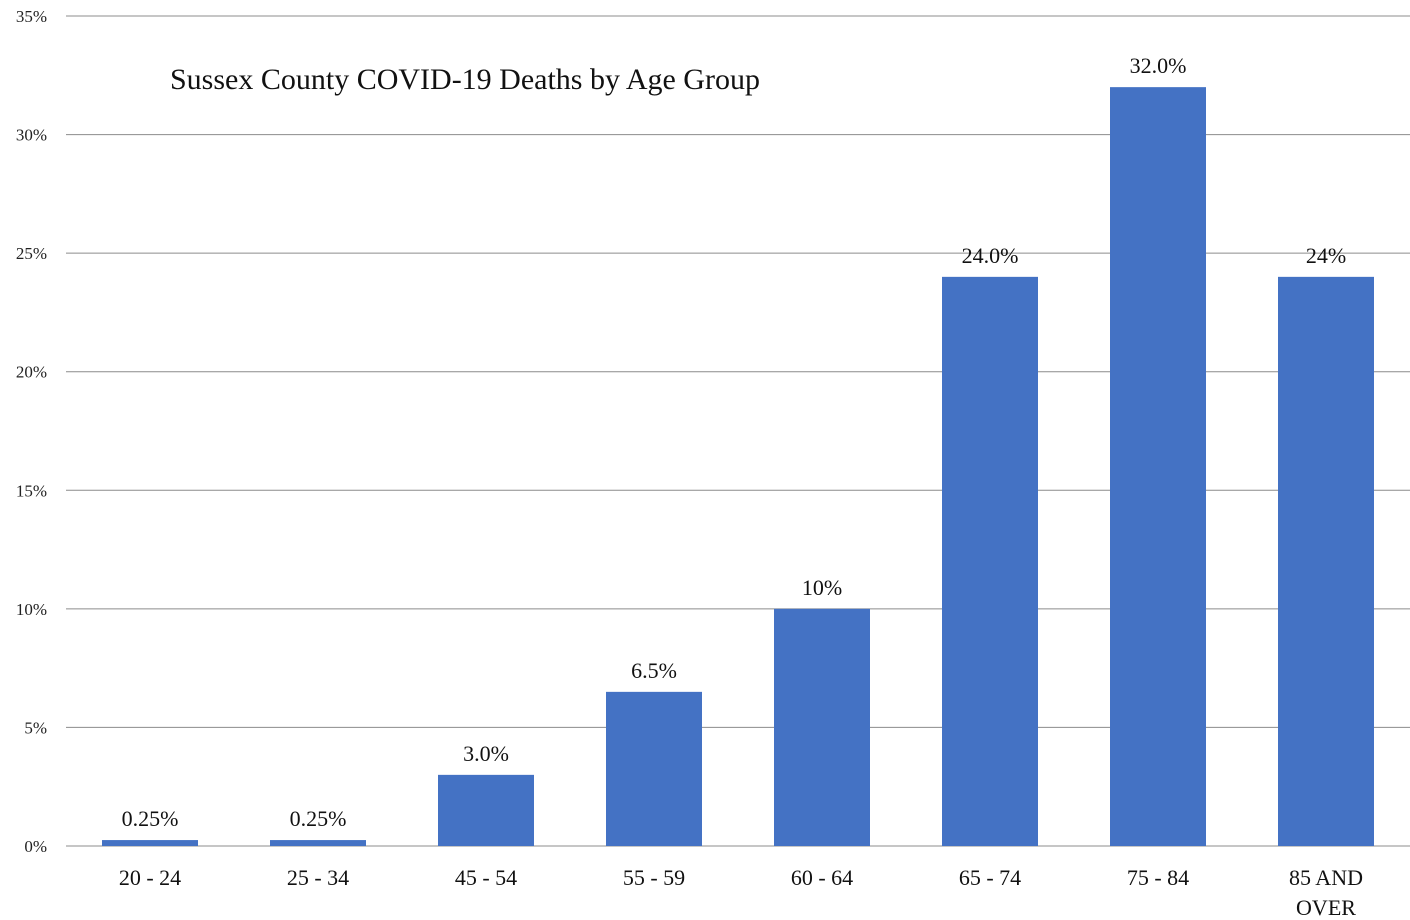 The image size is (1410, 920). What do you see at coordinates (31, 431) in the screenshot?
I see `y-axis: 0% 5% 10% 15% 20% 25% 30% 35%` at bounding box center [31, 431].